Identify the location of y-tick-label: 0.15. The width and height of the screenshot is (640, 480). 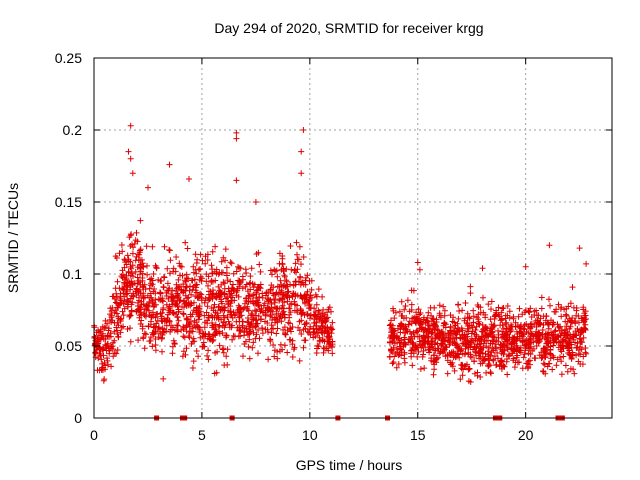
(68, 202).